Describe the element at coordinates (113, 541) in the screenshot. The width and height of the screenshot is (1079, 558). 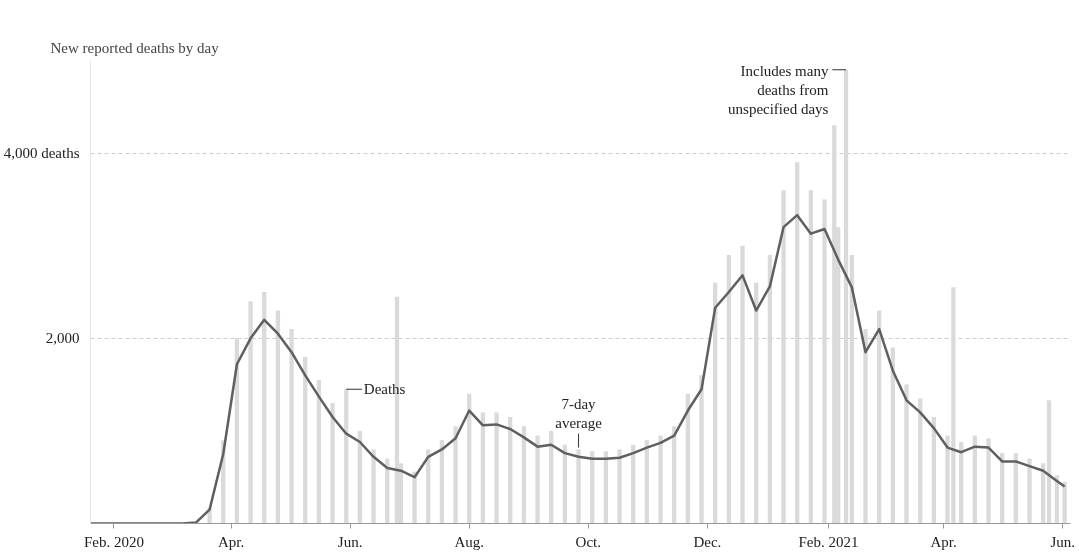
I see `x-tick-label: Feb. 2020` at that location.